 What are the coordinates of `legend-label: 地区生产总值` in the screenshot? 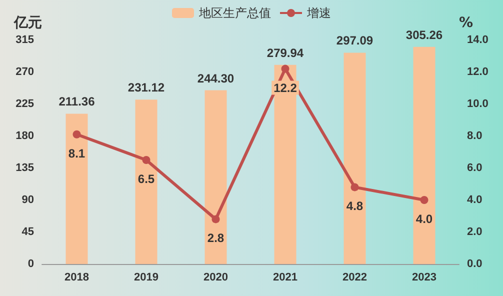 It's located at (234, 13).